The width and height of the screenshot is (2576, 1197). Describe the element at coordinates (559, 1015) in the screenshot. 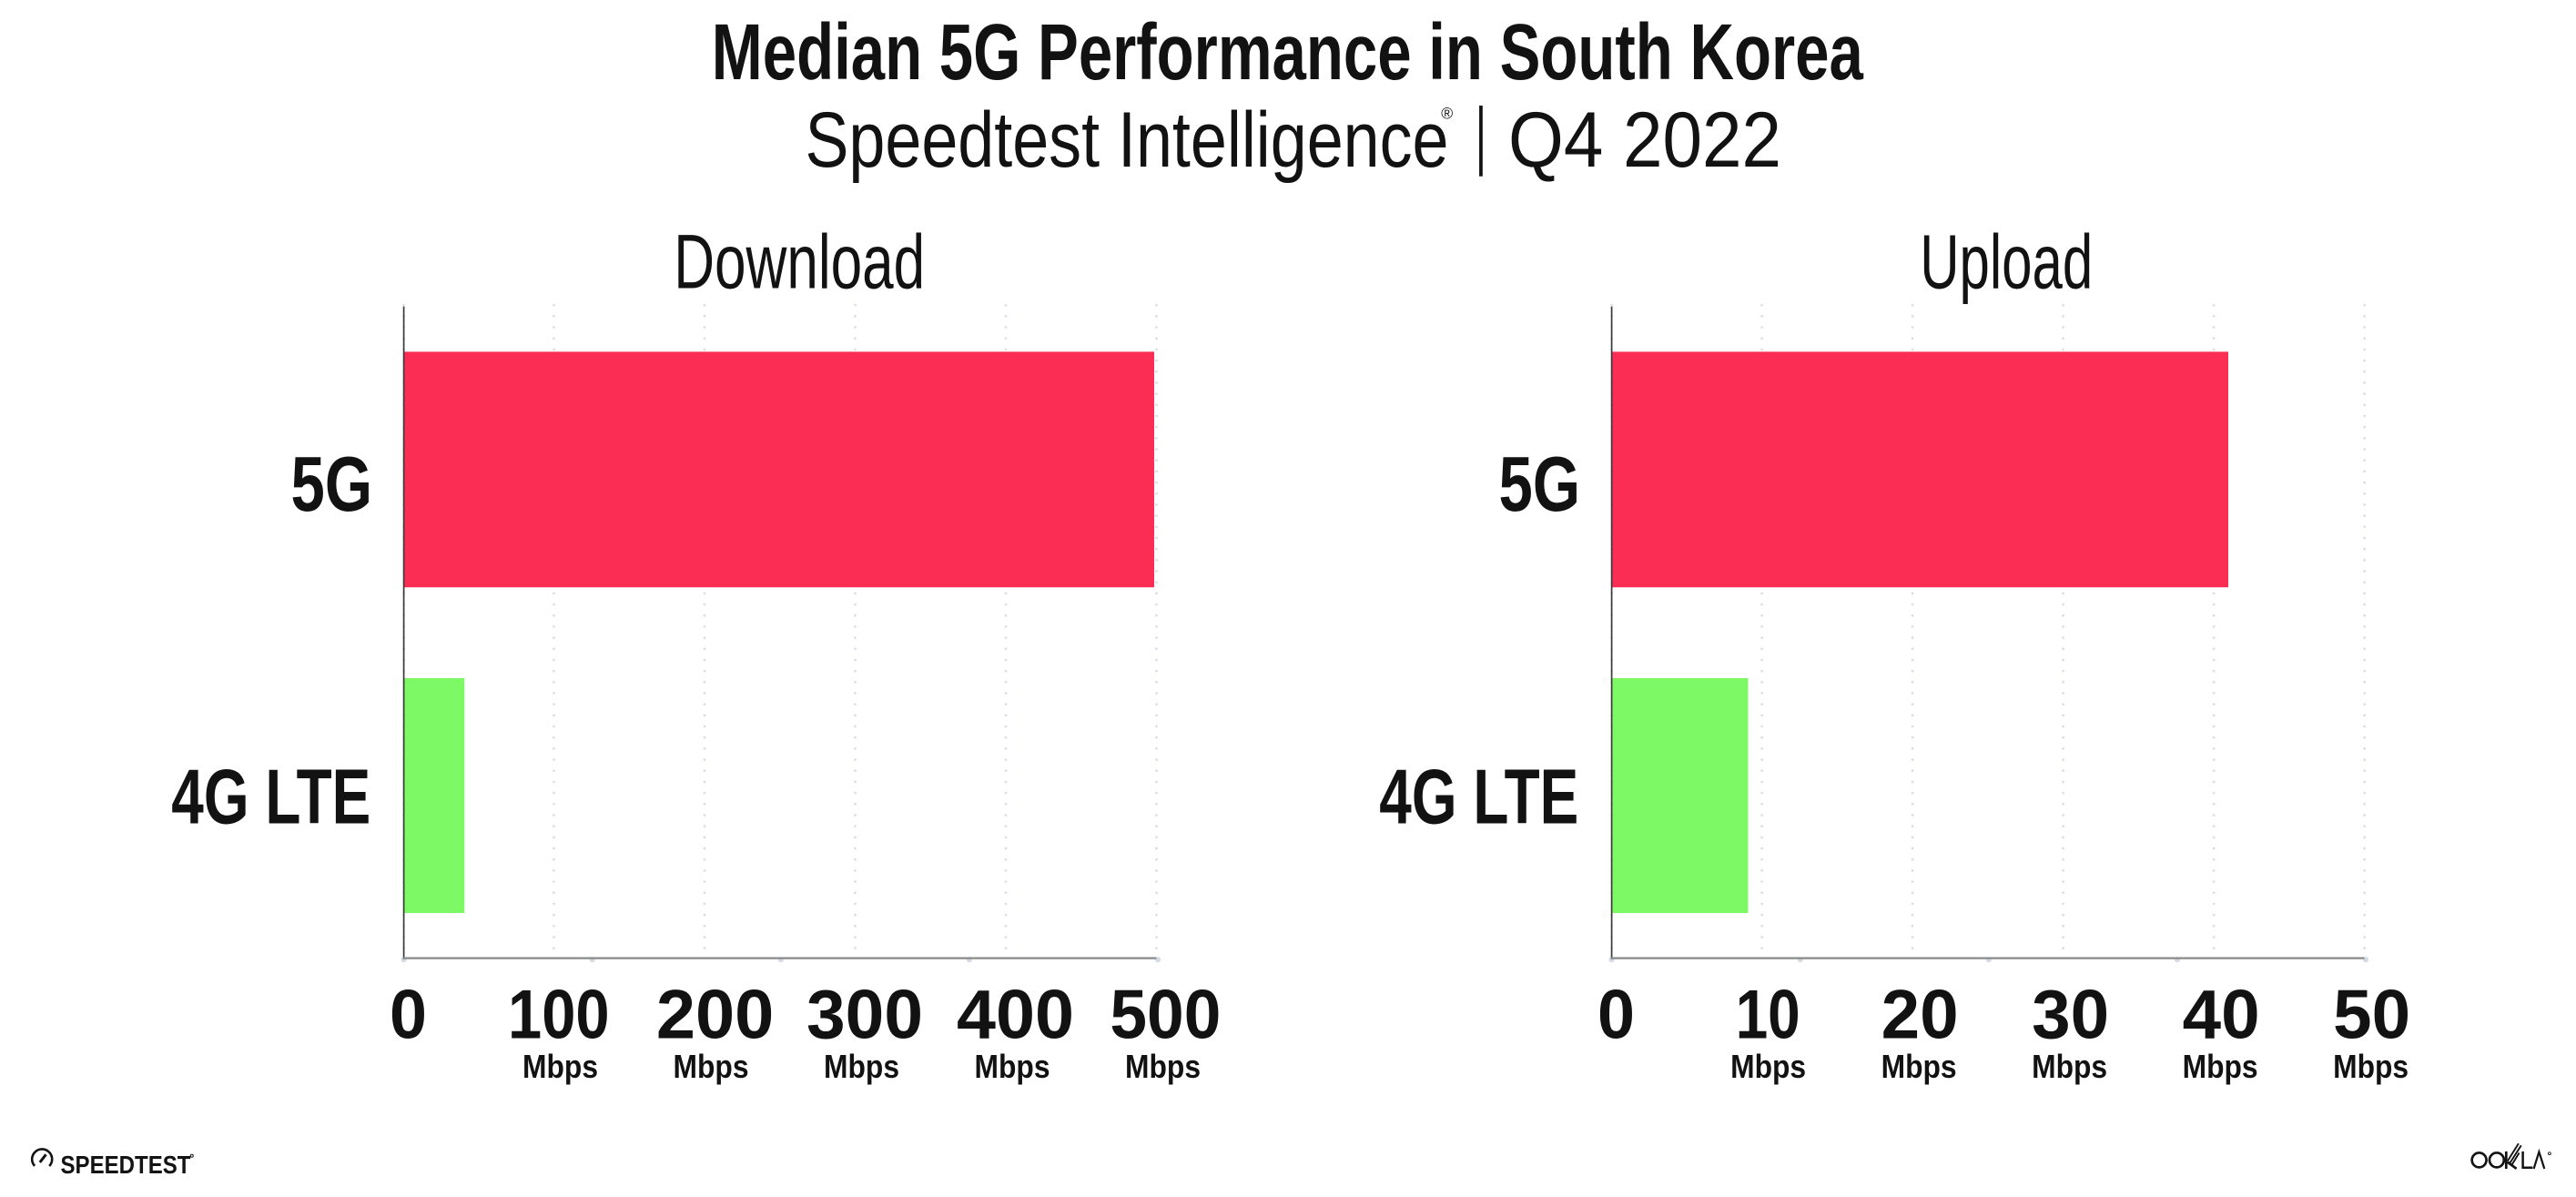

I see `svg-text: 100` at that location.